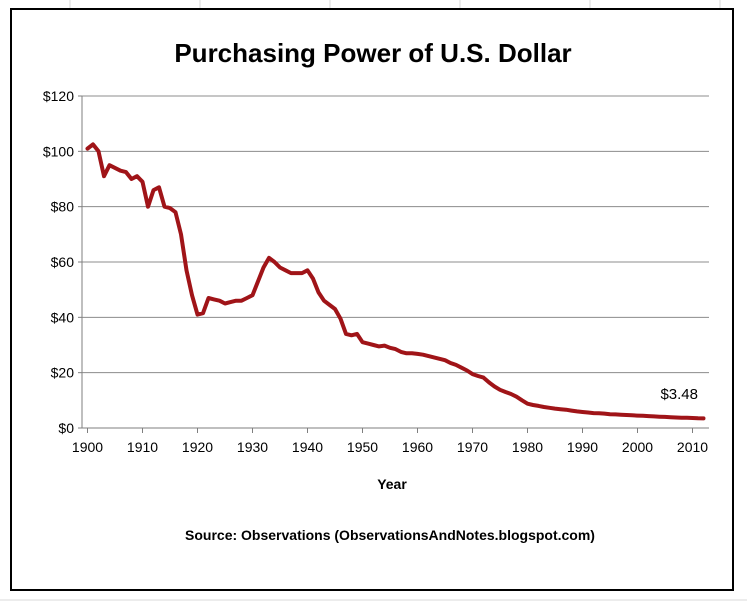  I want to click on end-value-label: $3.48, so click(679, 394).